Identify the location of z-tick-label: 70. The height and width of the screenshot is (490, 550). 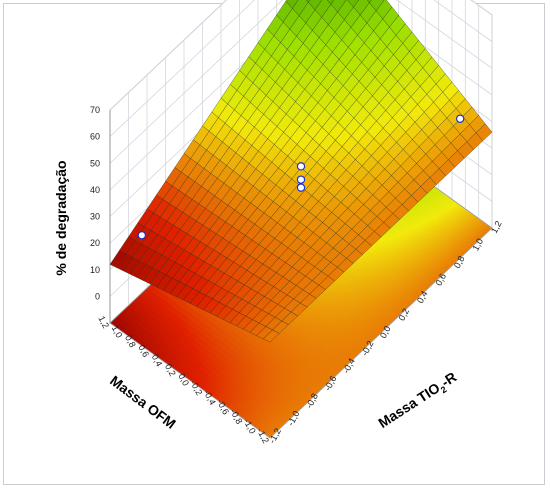
(95, 110).